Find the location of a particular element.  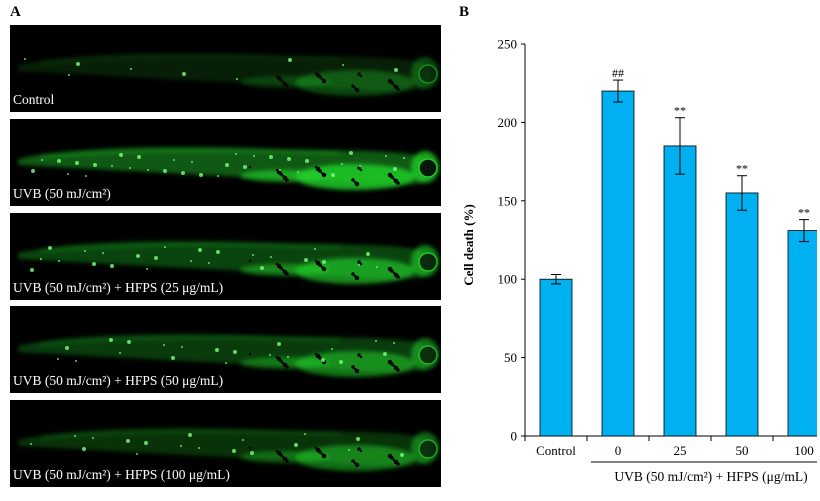

fish-dorsal-streak is located at coordinates (190, 340).